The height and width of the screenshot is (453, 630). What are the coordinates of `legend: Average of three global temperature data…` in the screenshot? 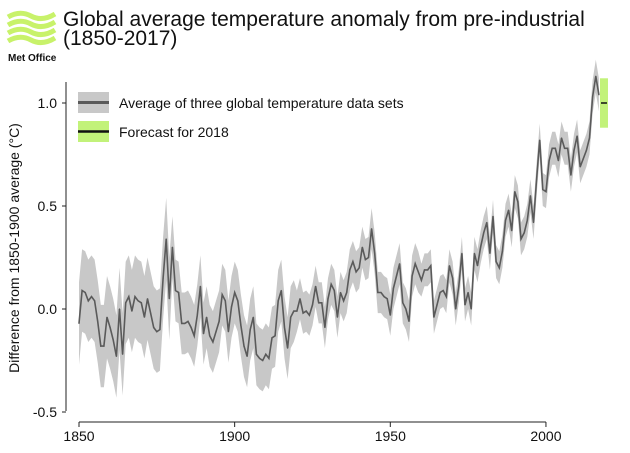 It's located at (241, 117).